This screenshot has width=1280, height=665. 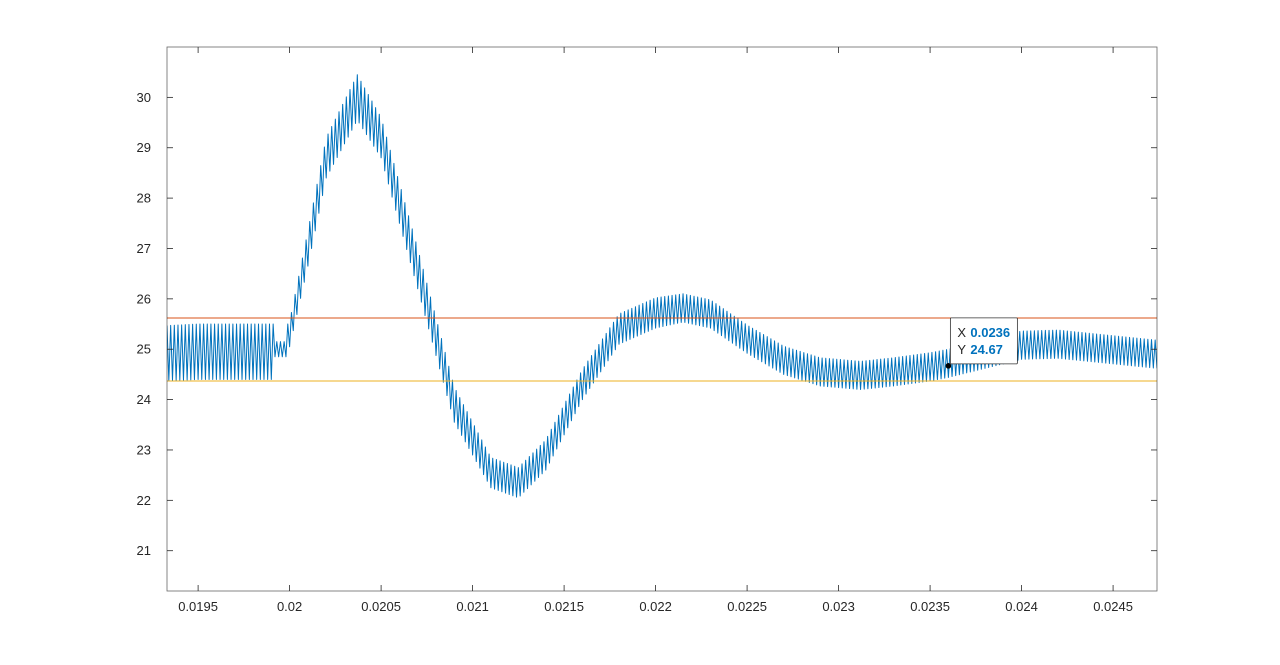 I want to click on x-tick-label: 0.02, so click(x=289, y=606).